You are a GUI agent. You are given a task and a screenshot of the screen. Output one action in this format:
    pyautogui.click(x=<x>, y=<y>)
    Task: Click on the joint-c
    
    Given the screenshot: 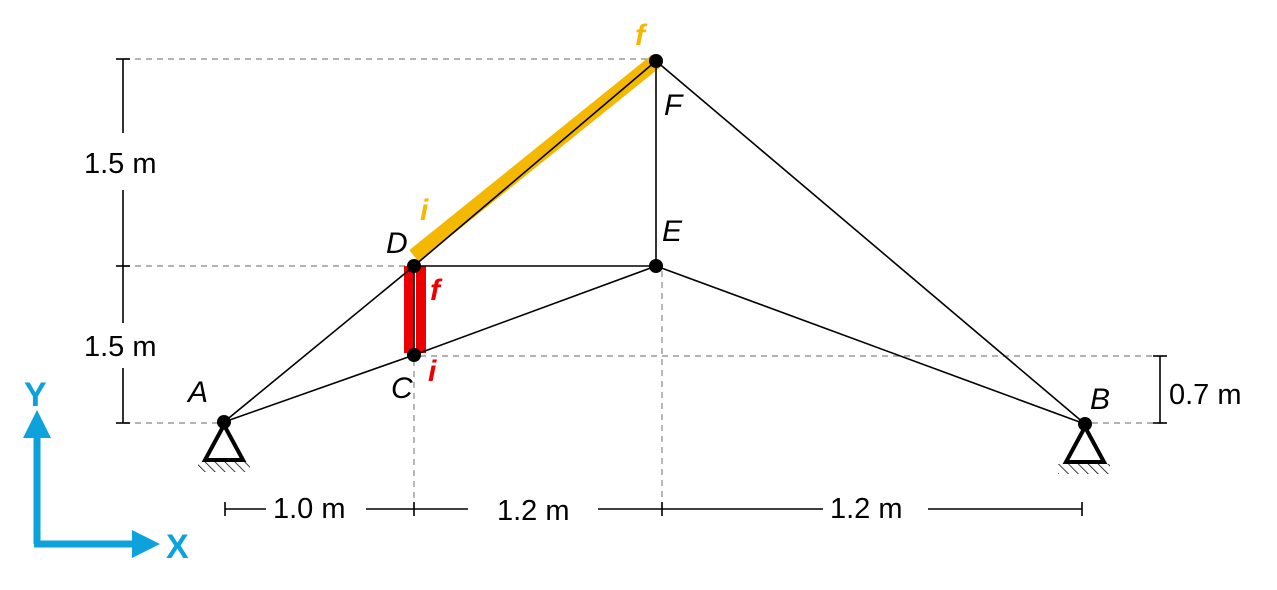 What is the action you would take?
    pyautogui.click(x=414, y=355)
    